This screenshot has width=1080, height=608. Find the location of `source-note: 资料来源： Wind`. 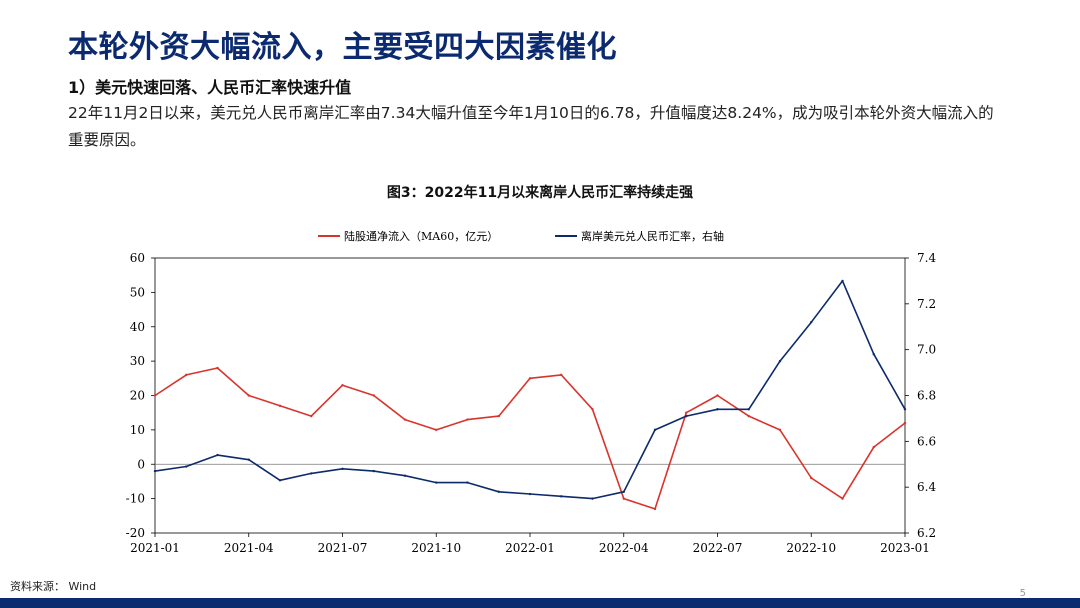

source-note: 资料来源： Wind is located at coordinates (53, 586).